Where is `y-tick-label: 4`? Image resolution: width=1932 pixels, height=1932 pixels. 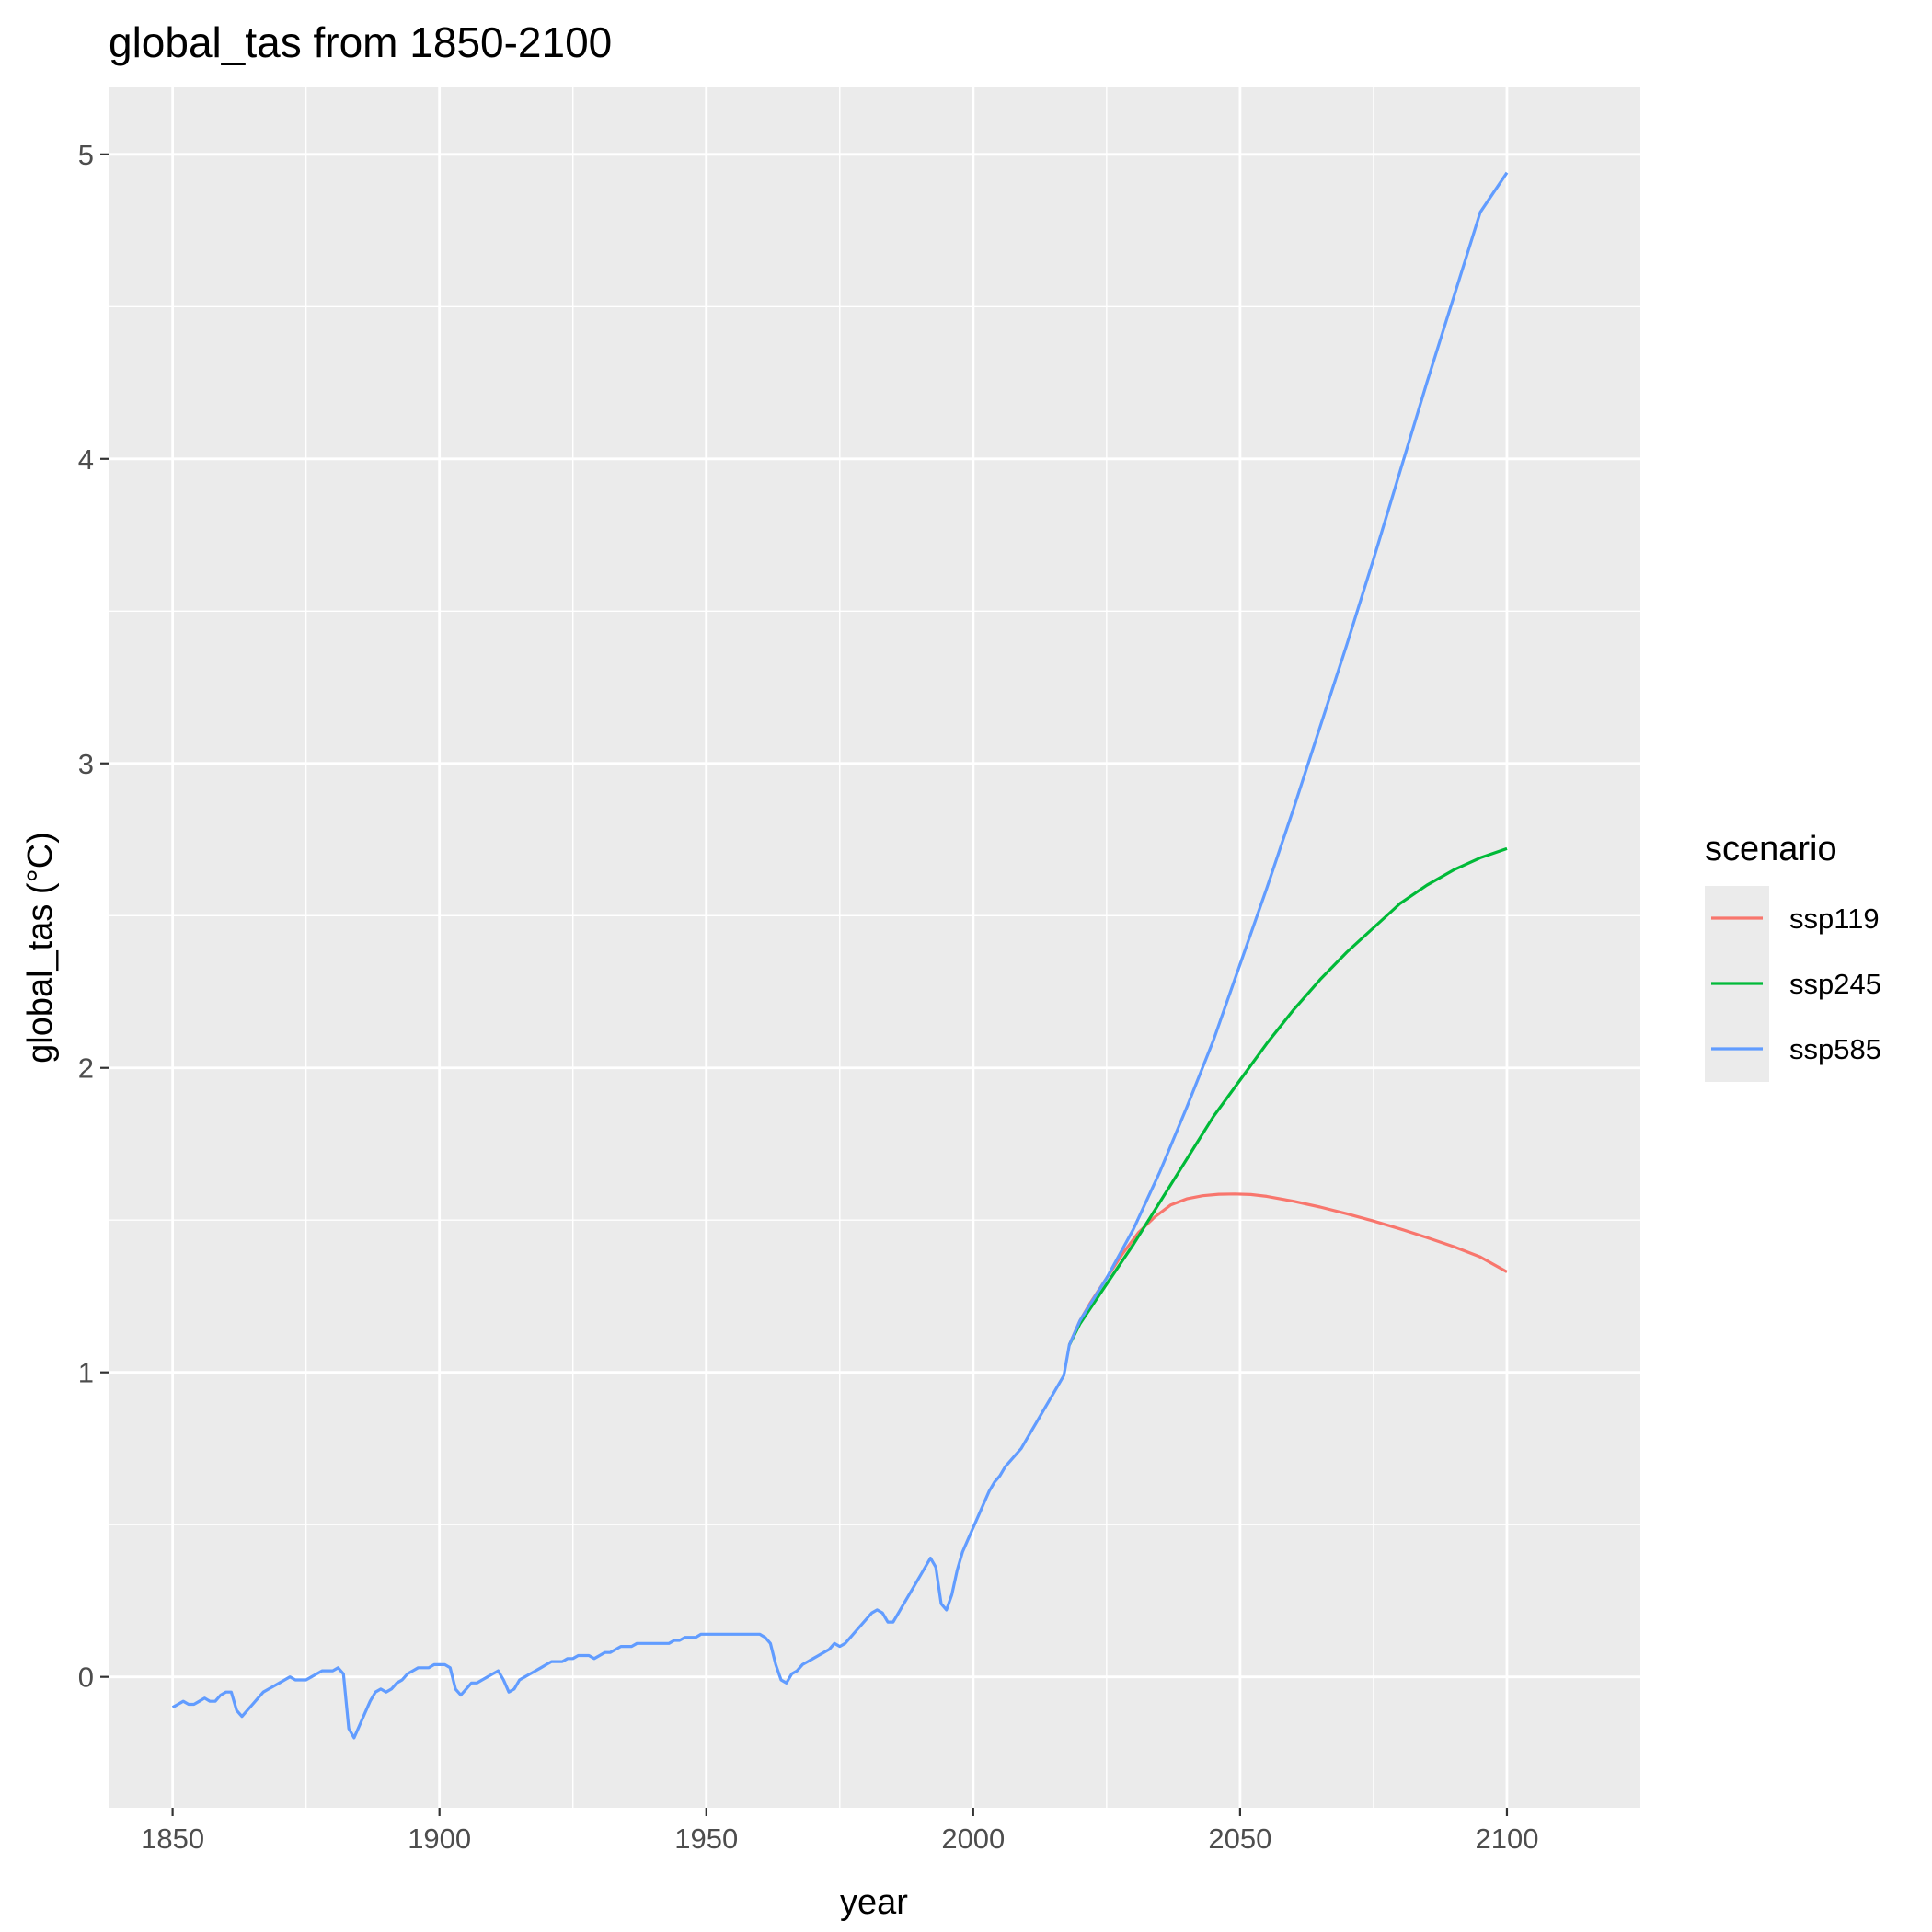 y-tick-label: 4 is located at coordinates (86, 459).